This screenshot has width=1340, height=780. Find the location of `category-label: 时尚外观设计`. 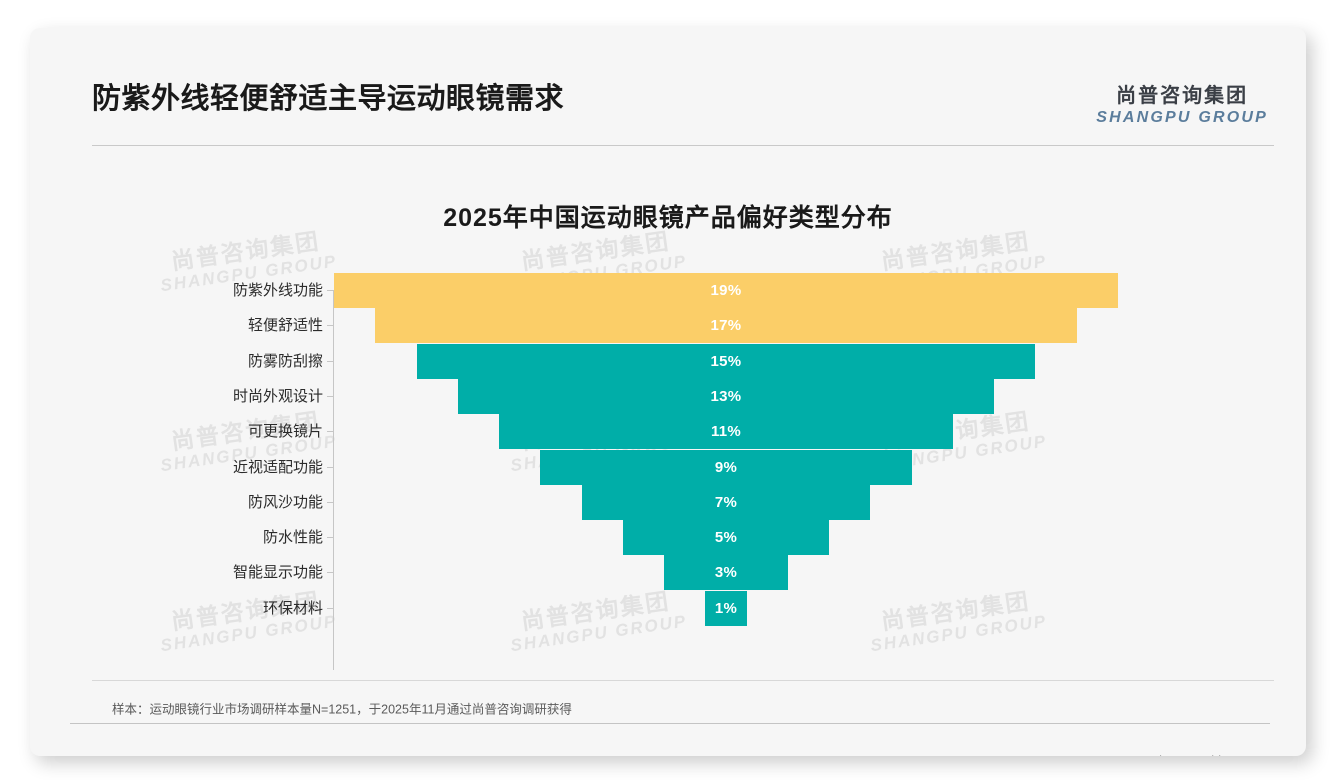

category-label: 时尚外观设计 is located at coordinates (277, 396).